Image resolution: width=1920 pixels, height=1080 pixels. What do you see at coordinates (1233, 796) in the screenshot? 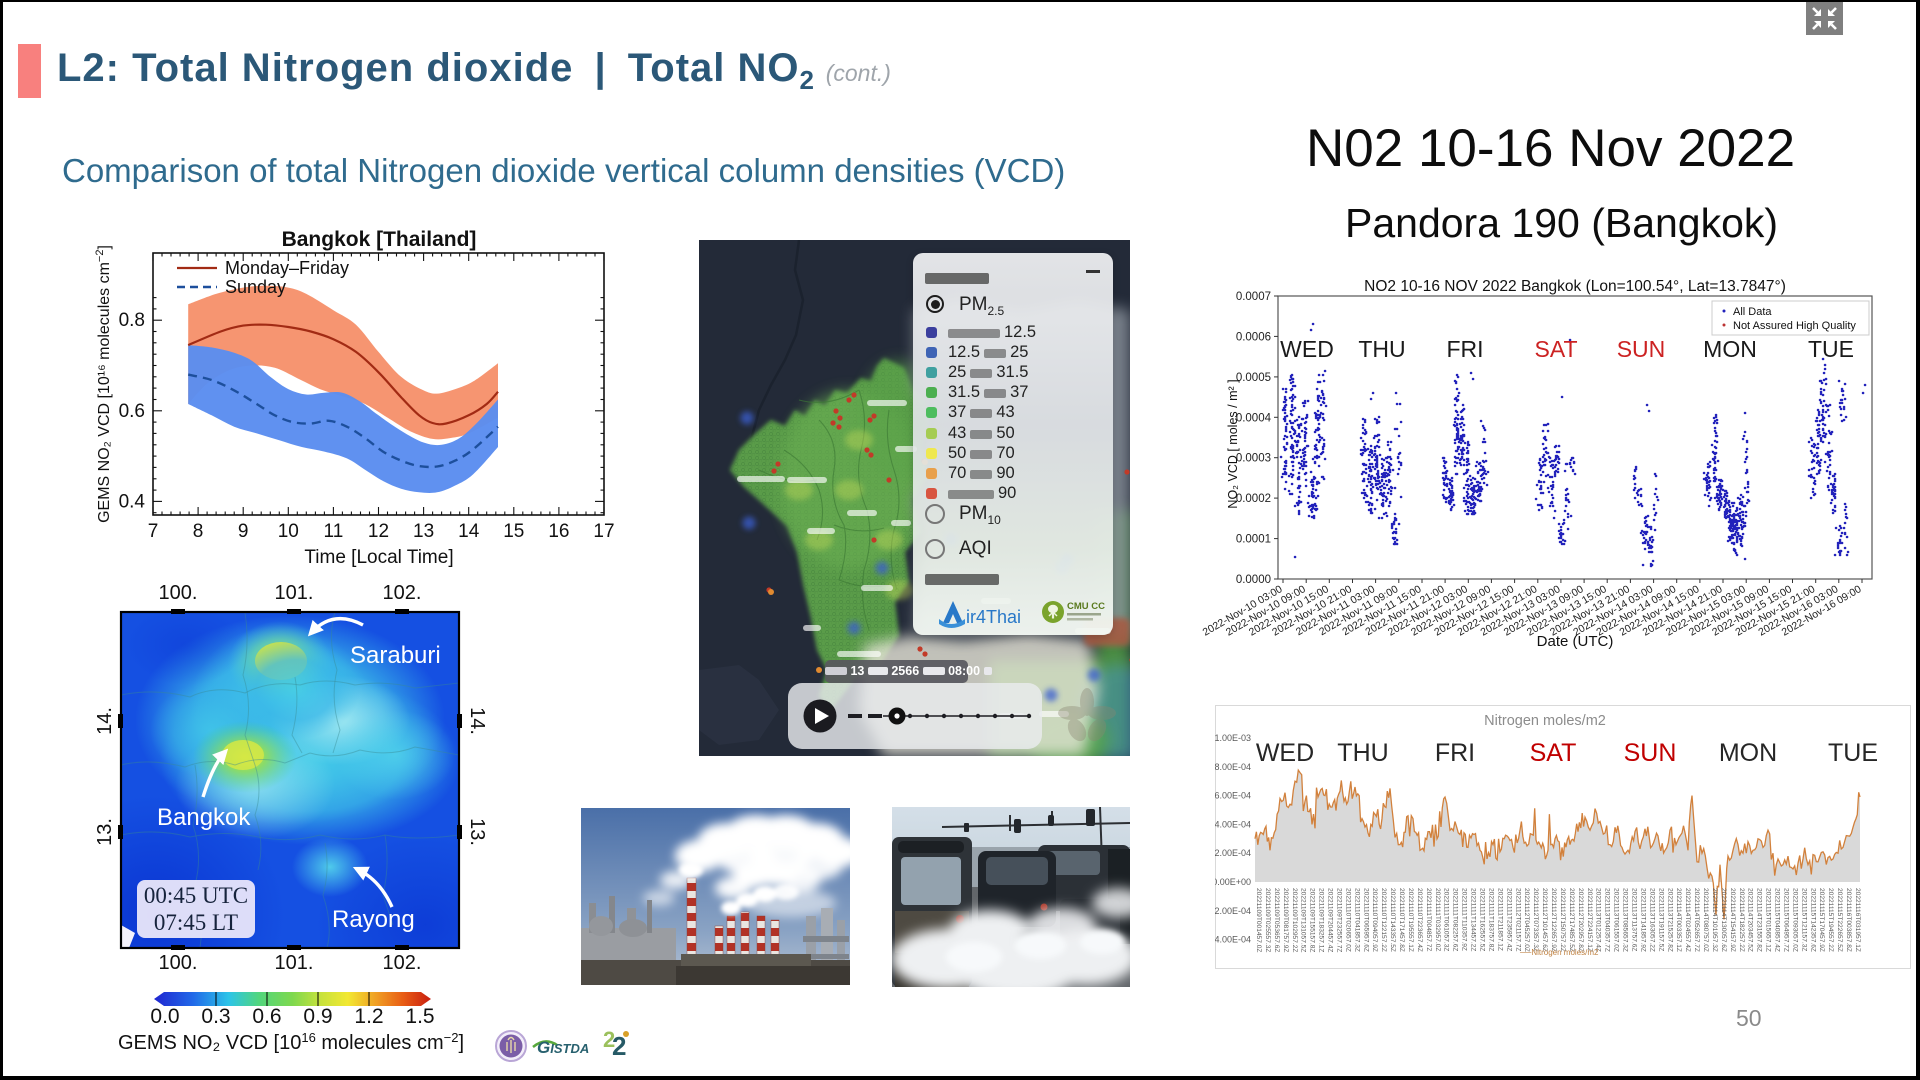
I see `svg-text: 6.00E-04` at bounding box center [1233, 796].